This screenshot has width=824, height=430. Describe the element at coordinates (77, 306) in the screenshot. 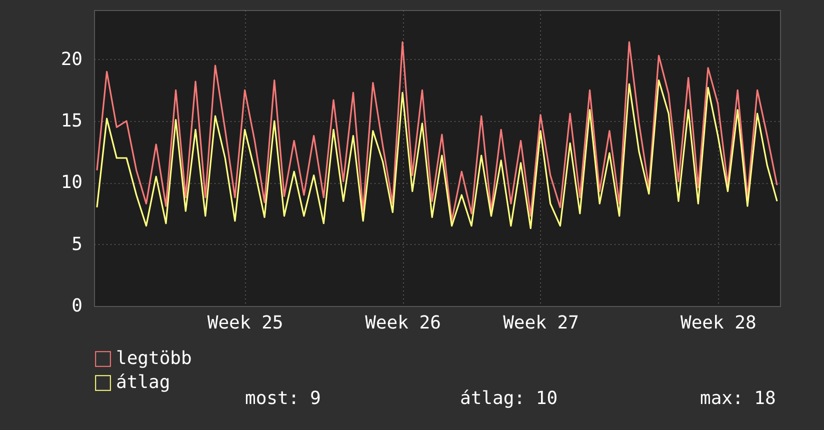

I see `y-tick-label: 0` at that location.